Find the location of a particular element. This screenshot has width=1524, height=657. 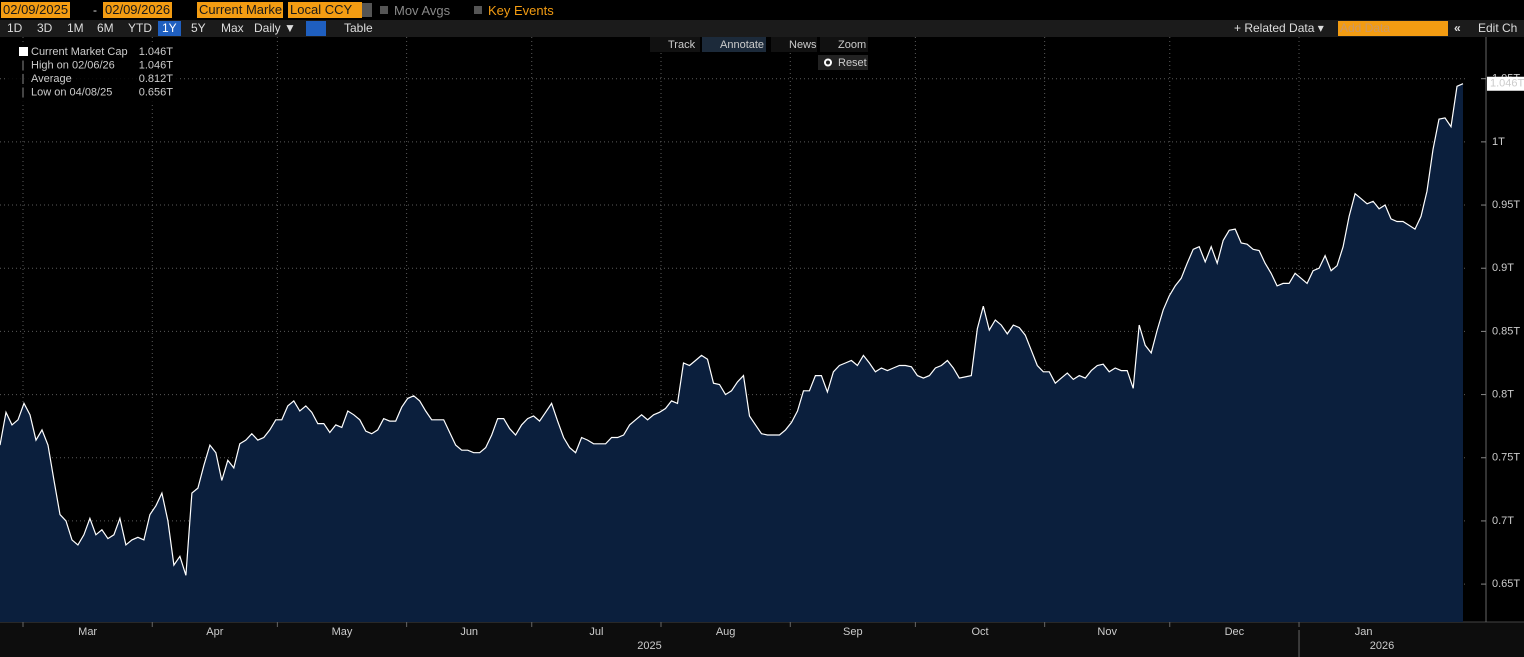

year-label: 2025 is located at coordinates (649, 646).